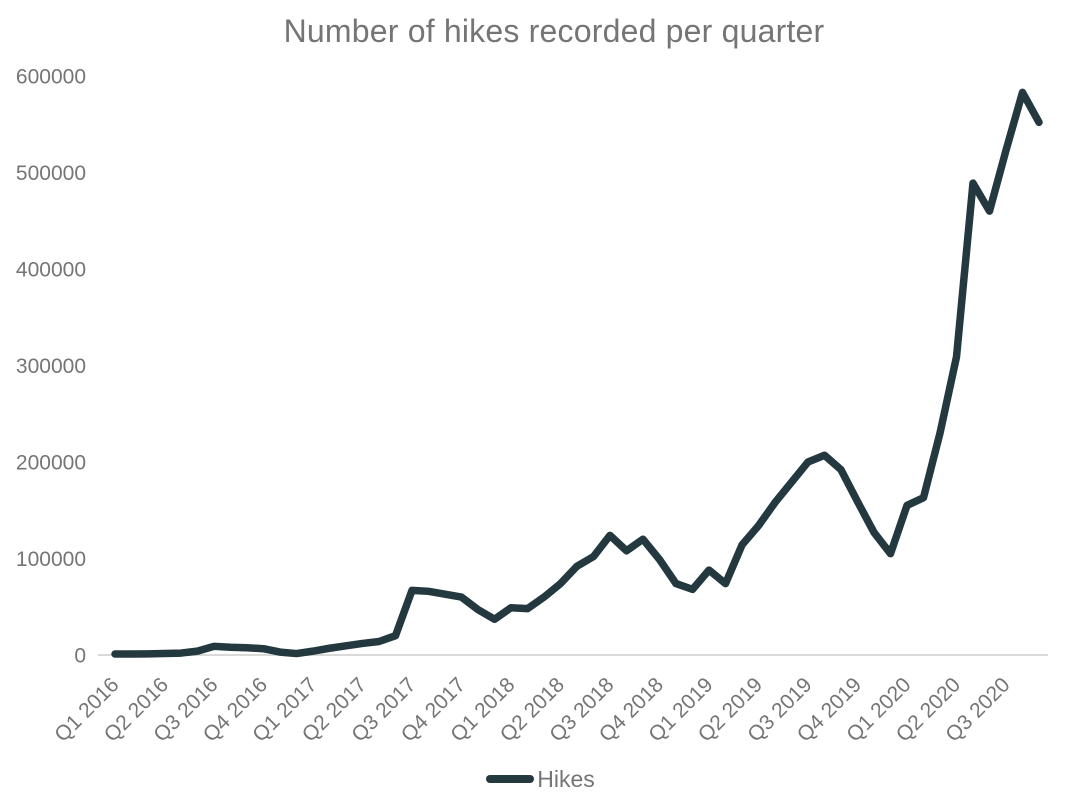 The height and width of the screenshot is (810, 1080). Describe the element at coordinates (51, 366) in the screenshot. I see `y-axis-tick-label: 300000` at that location.